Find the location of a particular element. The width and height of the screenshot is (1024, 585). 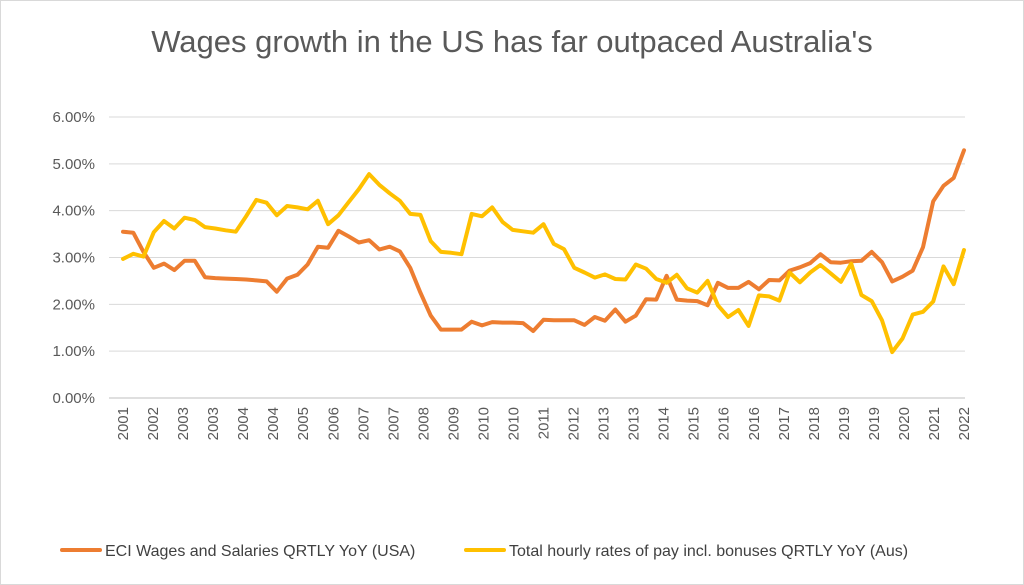

x-tick-label: 2011 is located at coordinates (544, 423).